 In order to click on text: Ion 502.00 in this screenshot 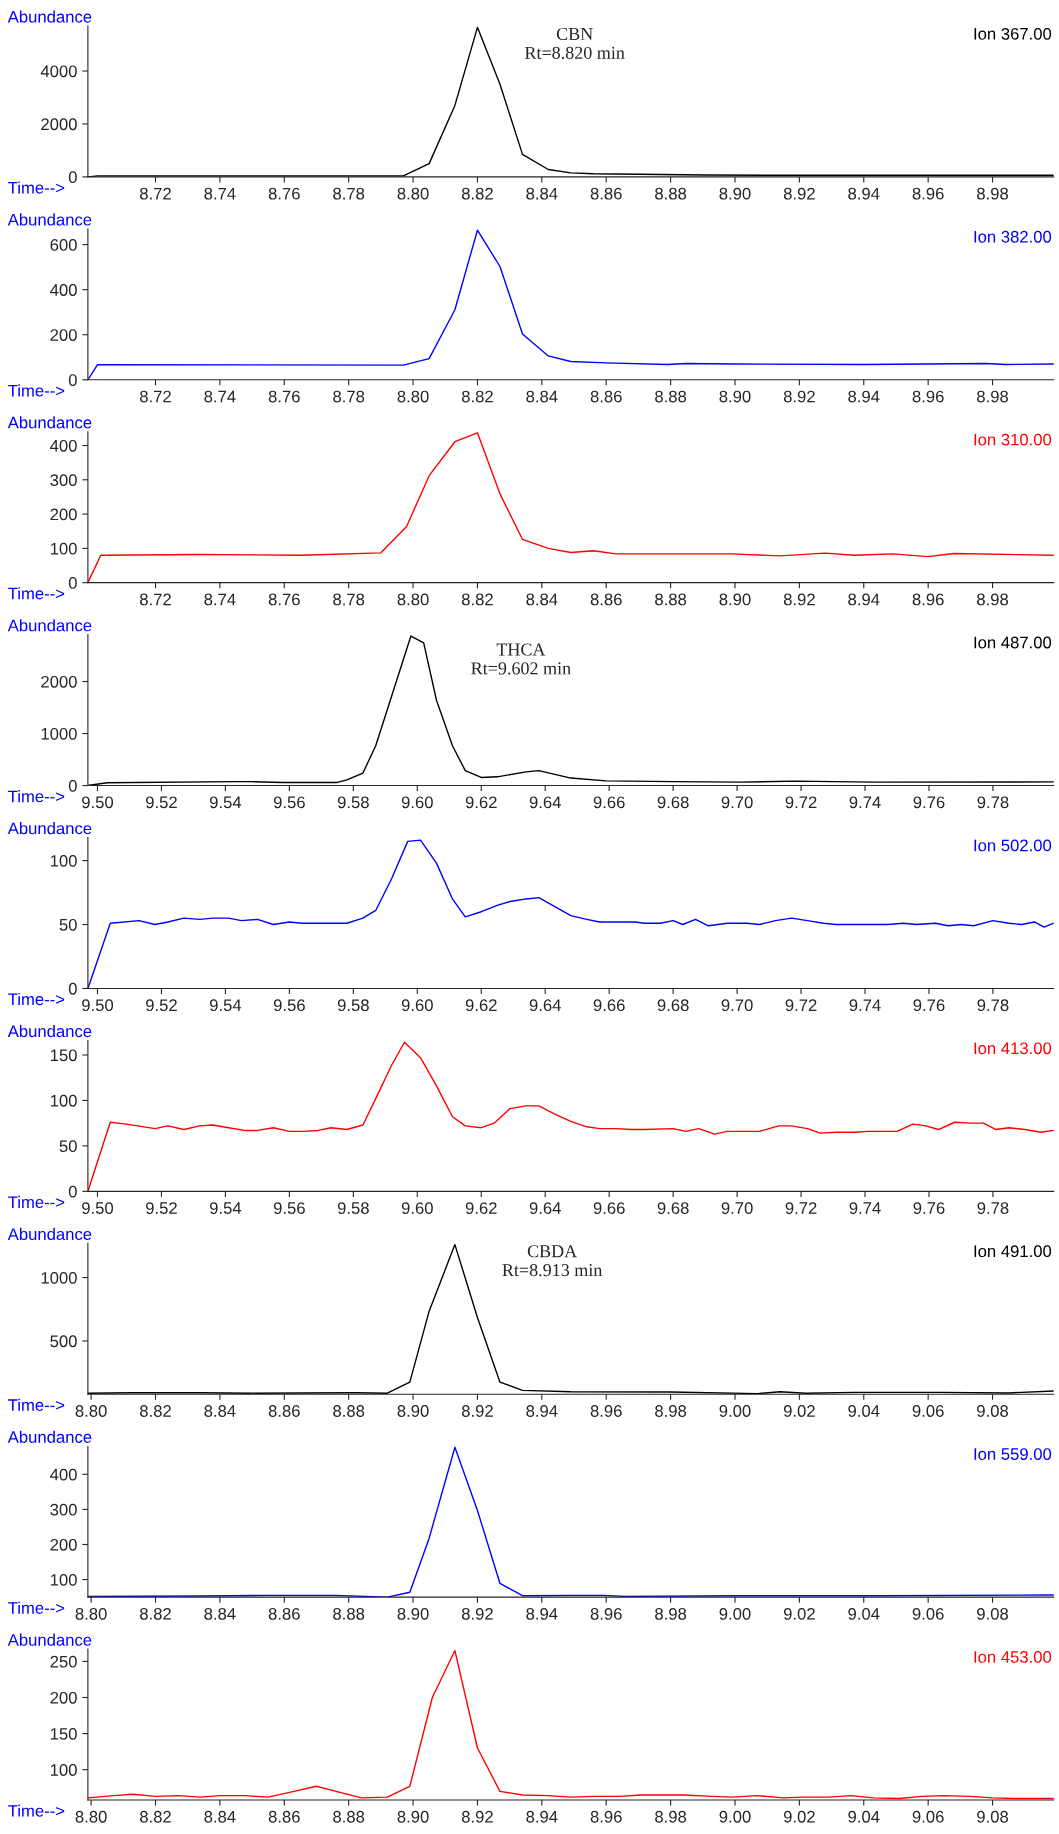, I will do `click(1013, 845)`.